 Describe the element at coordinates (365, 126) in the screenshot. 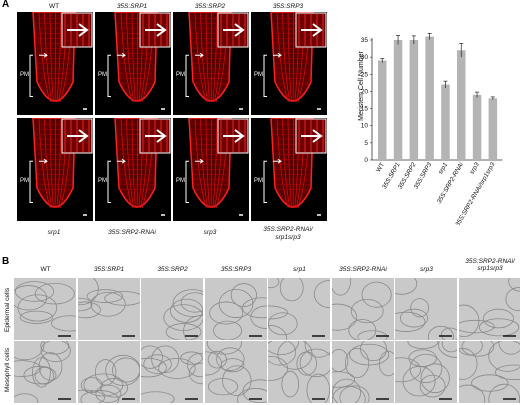

I see `y-tick-label-2: 10` at that location.